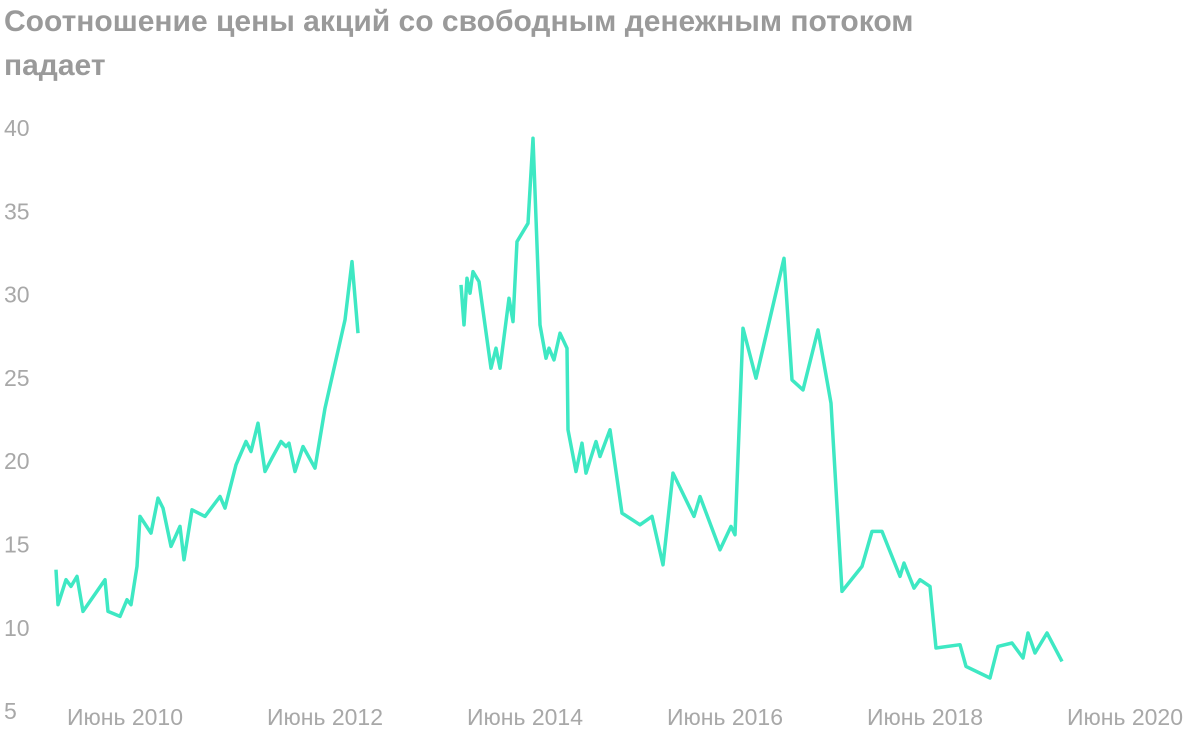  I want to click on y-tick-label: 40, so click(17, 128).